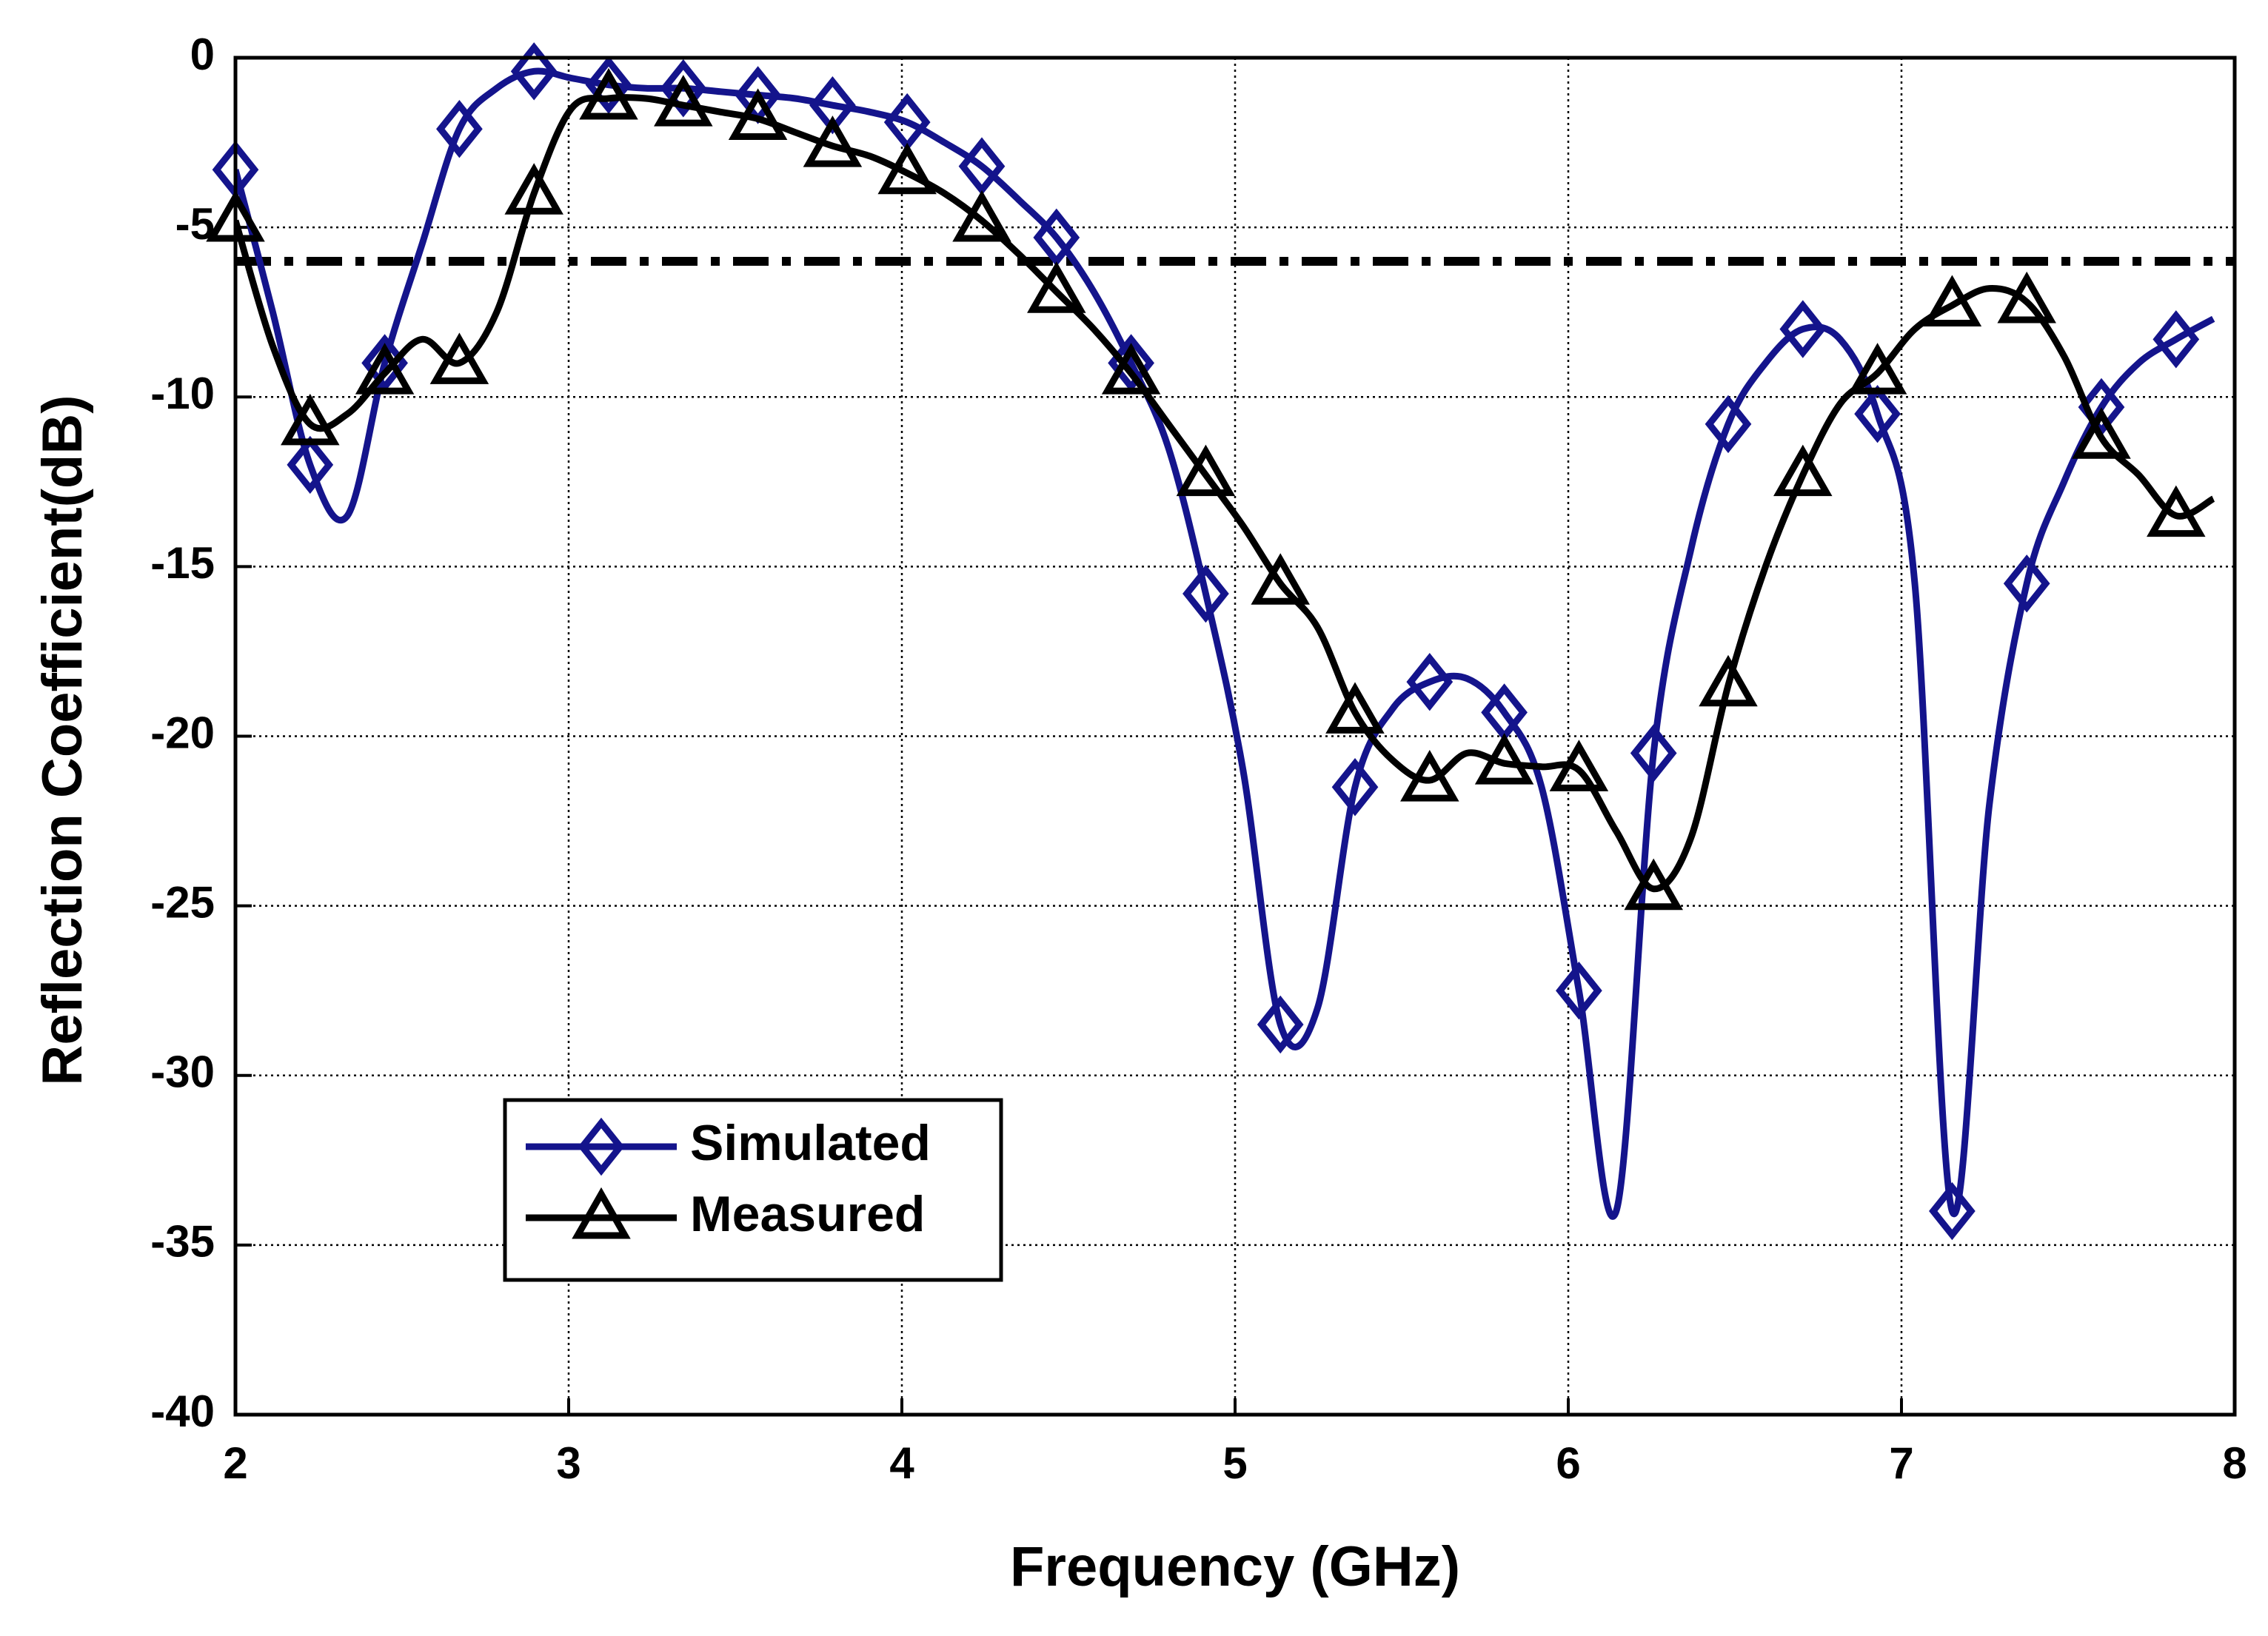  Describe the element at coordinates (235, 1463) in the screenshot. I see `x-tick-label: 2` at that location.